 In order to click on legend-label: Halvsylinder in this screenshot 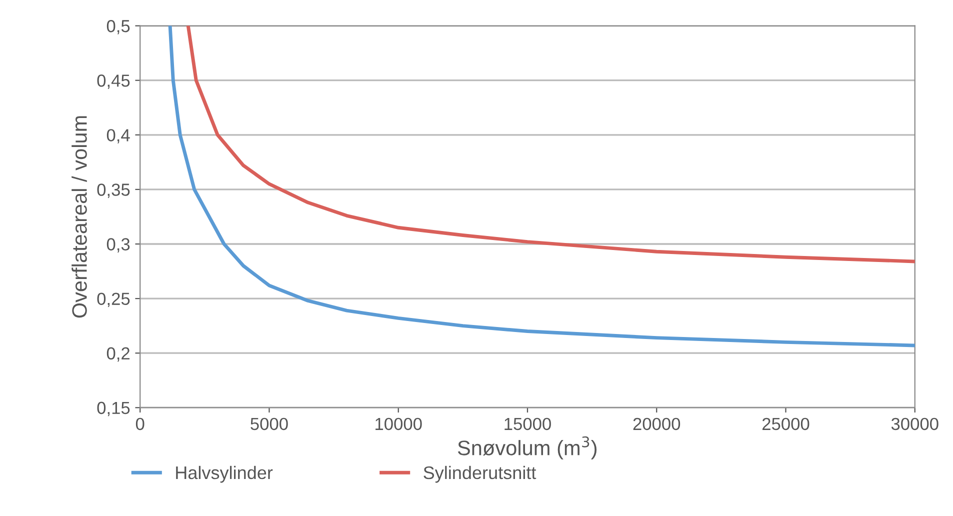, I will do `click(224, 474)`.